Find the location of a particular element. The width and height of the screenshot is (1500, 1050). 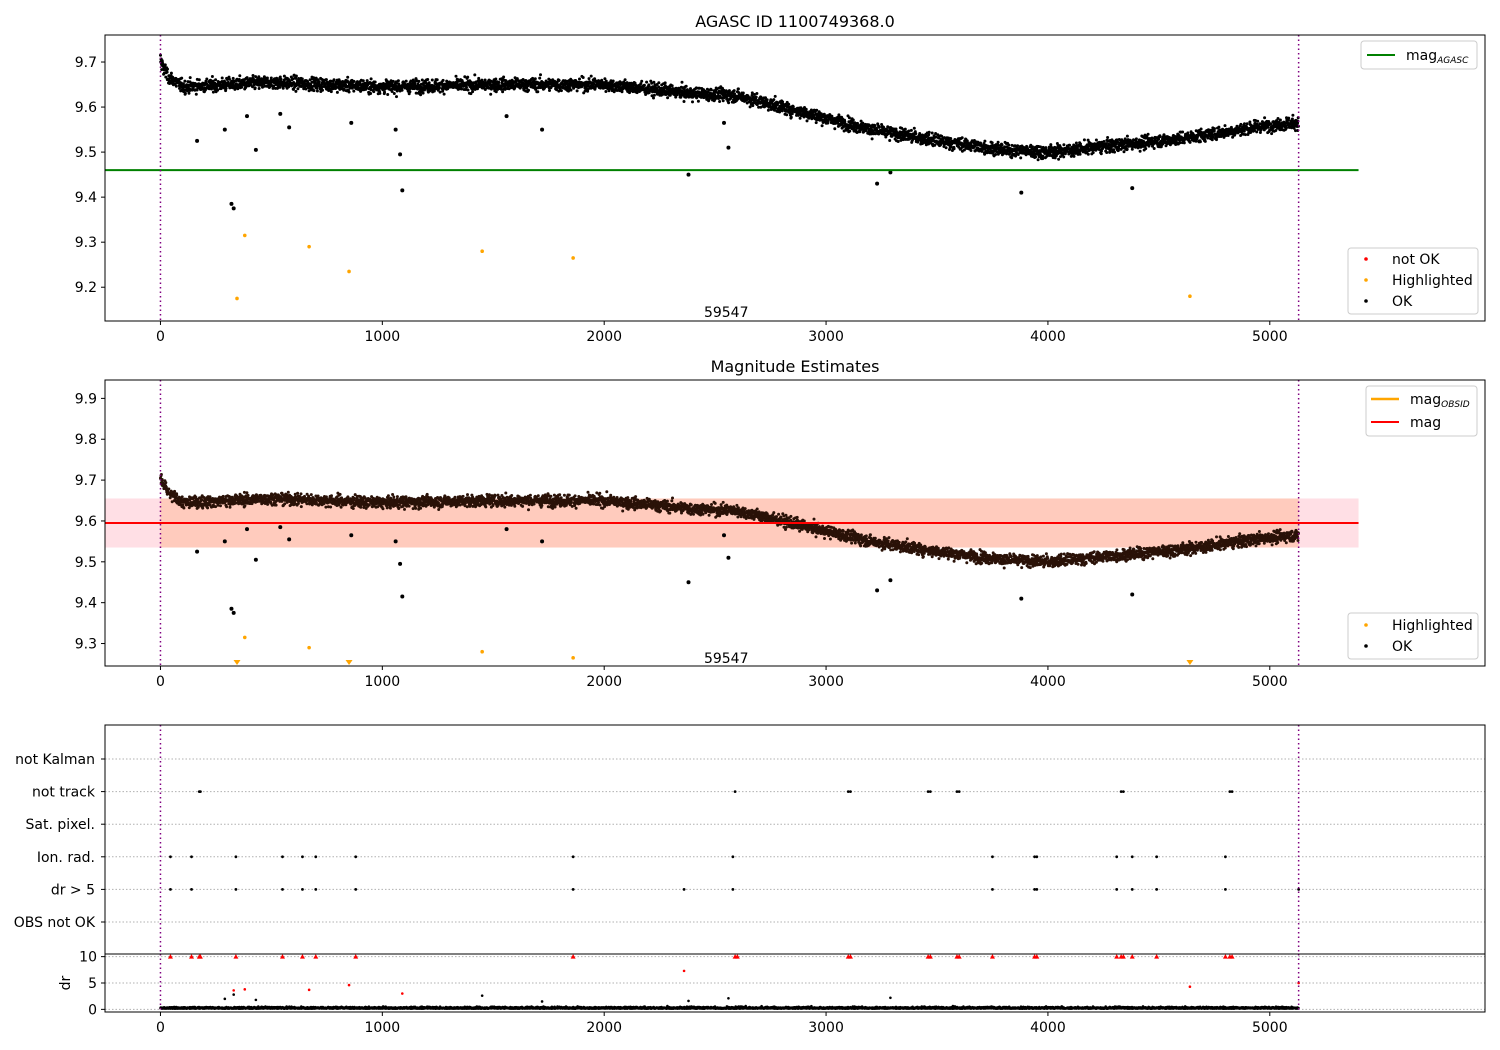

mag-point-ok is located at coordinates (169, 489).